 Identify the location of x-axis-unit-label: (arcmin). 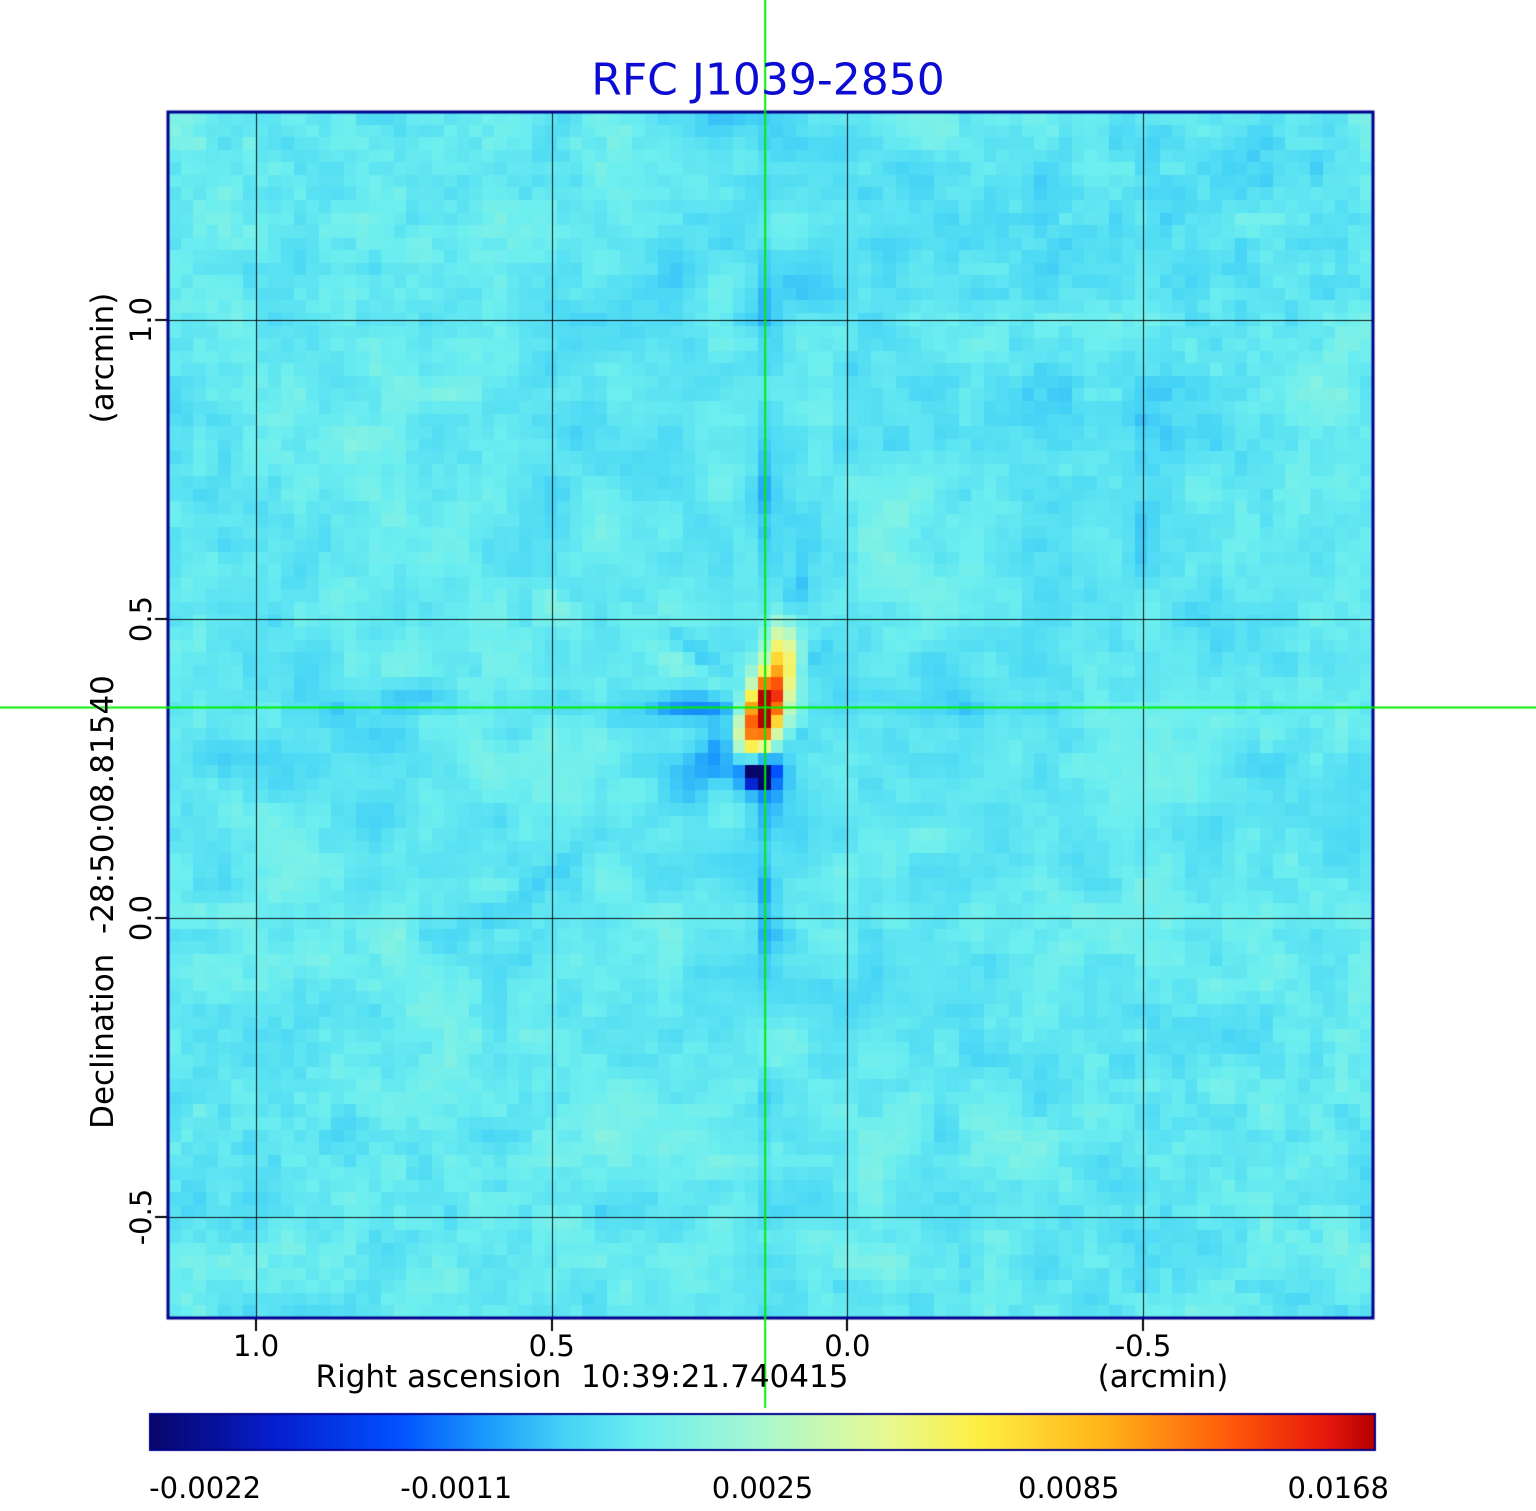
(1163, 1377).